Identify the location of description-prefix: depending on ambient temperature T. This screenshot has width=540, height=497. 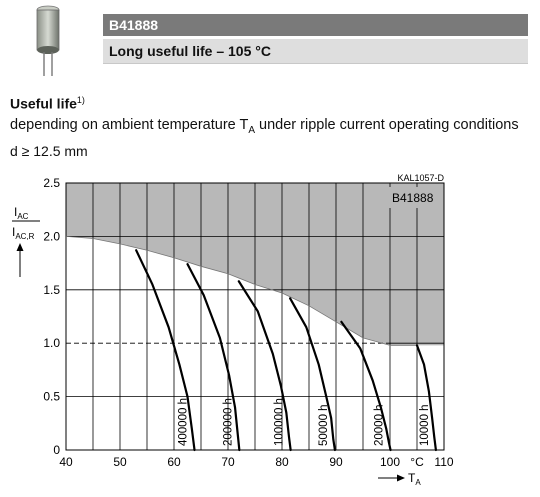
(129, 125).